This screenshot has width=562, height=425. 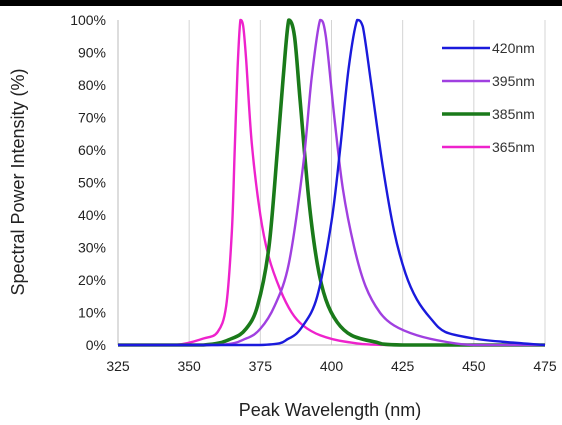 I want to click on legend-label: 385nm, so click(x=513, y=114).